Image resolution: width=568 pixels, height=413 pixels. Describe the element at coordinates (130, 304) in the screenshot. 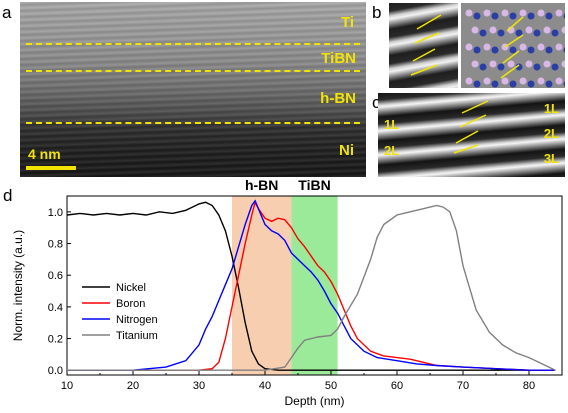

I see `legend-label-boron: Boron` at that location.